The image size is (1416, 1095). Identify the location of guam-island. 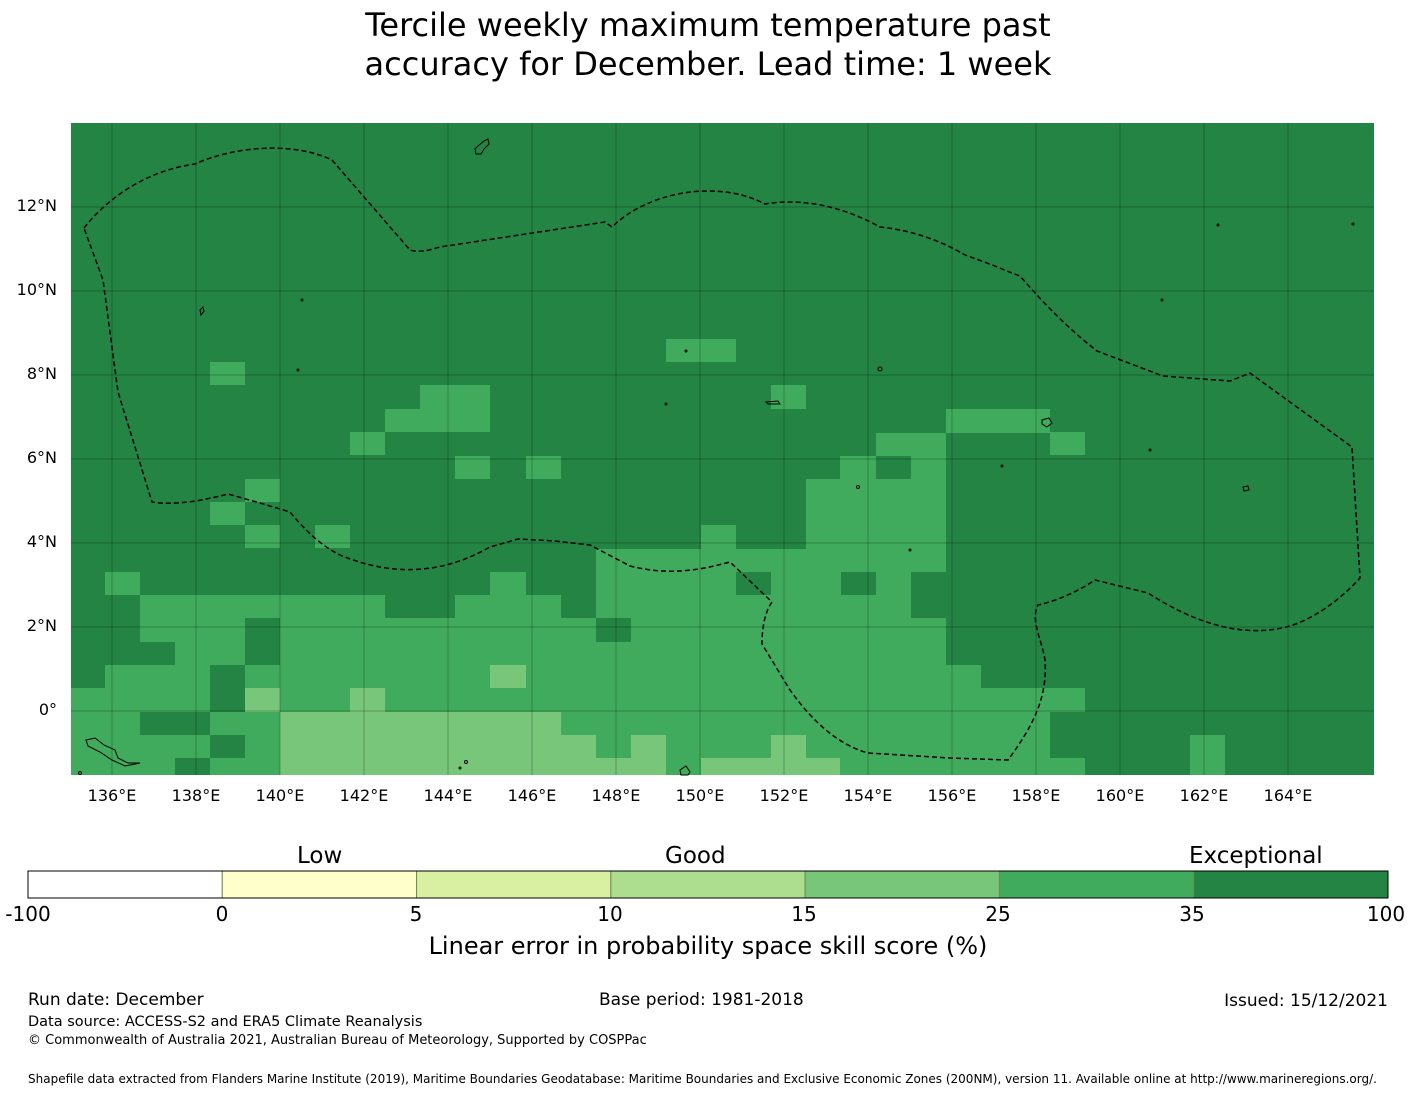
(482, 146).